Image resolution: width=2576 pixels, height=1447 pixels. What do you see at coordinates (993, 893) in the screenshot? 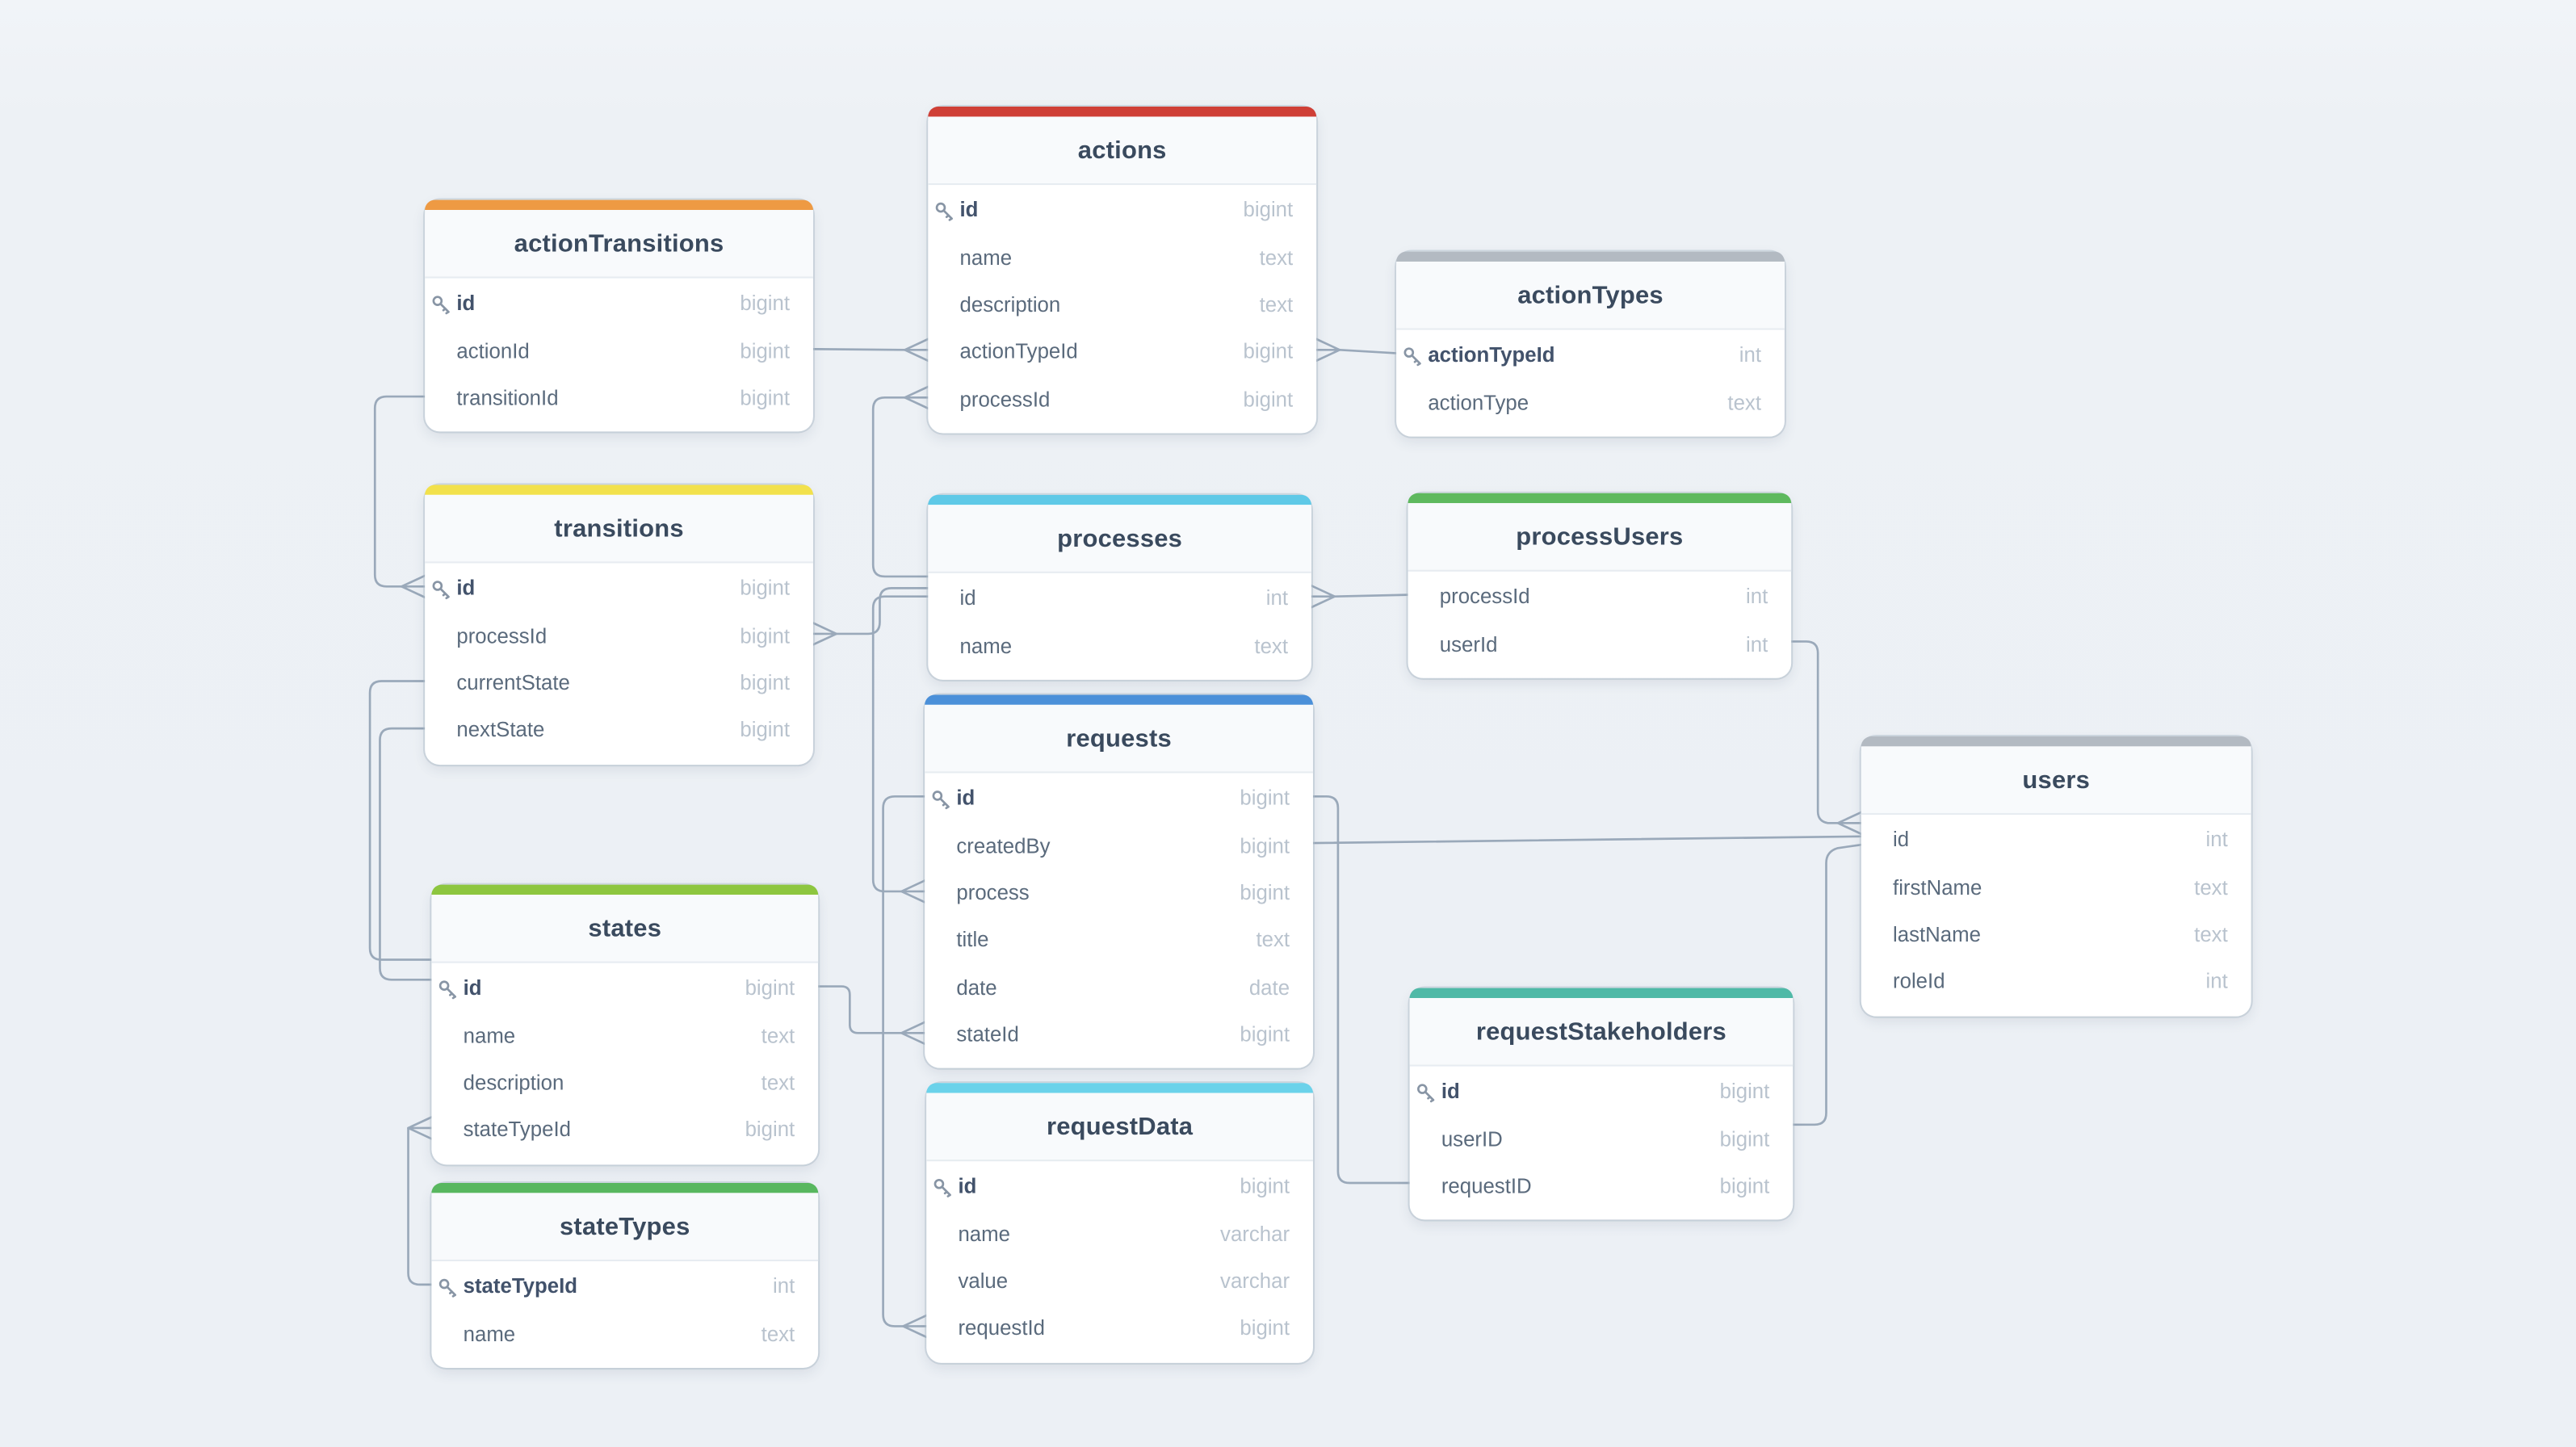
I see `field-name: process` at bounding box center [993, 893].